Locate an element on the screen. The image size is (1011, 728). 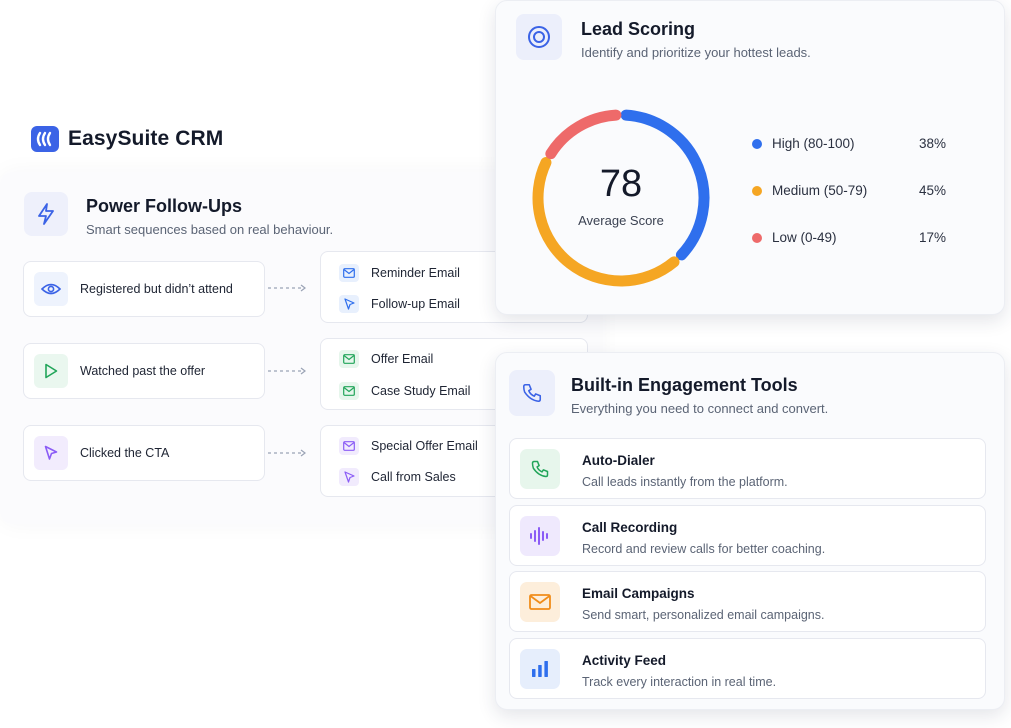
brand-logo: EasySuite CRM is located at coordinates (127, 139).